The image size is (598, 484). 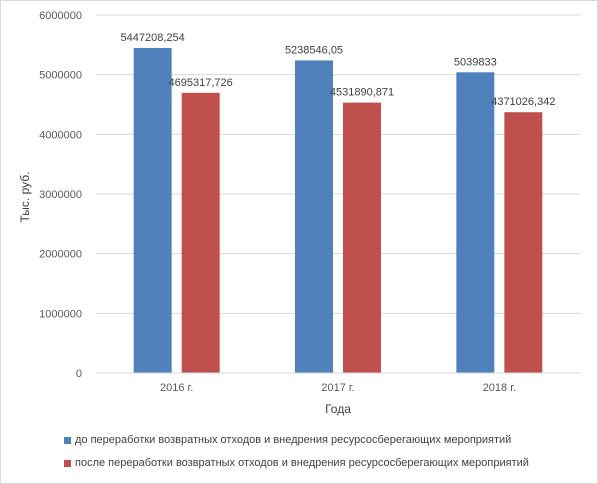 I want to click on data-label: 5039833, so click(x=475, y=62).